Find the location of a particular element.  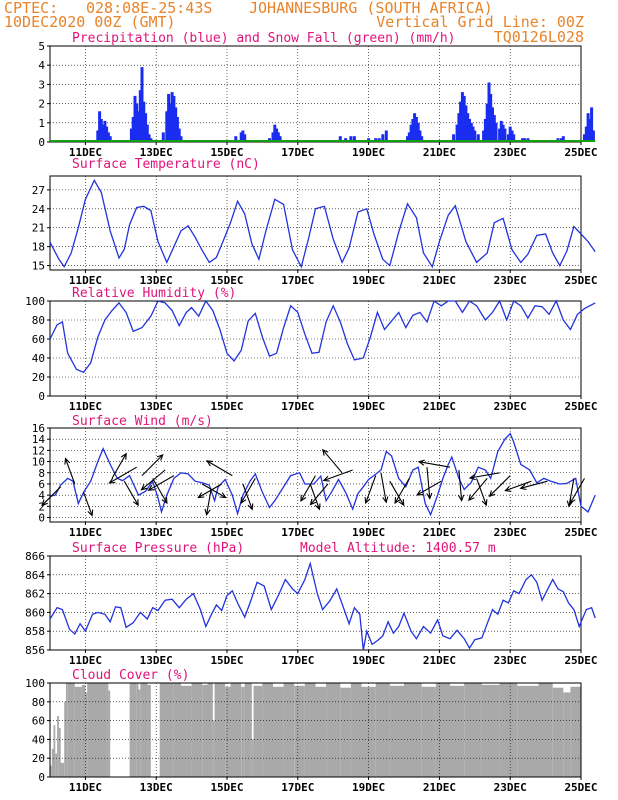

panel-title: Cloud Cover (%) is located at coordinates (130, 675).